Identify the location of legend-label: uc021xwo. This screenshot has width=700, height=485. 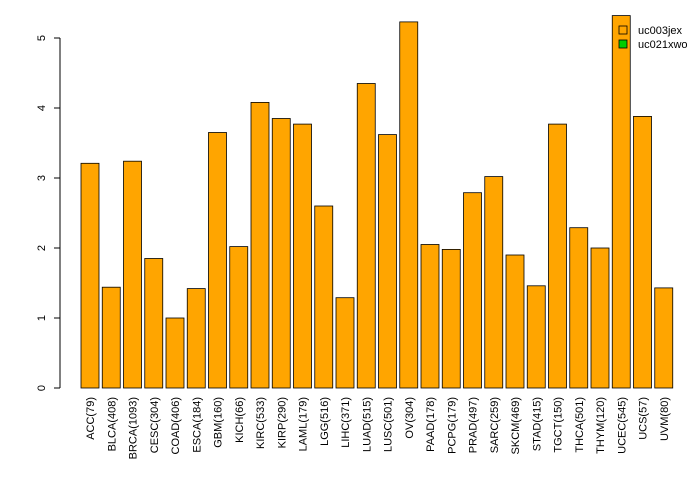
(663, 45).